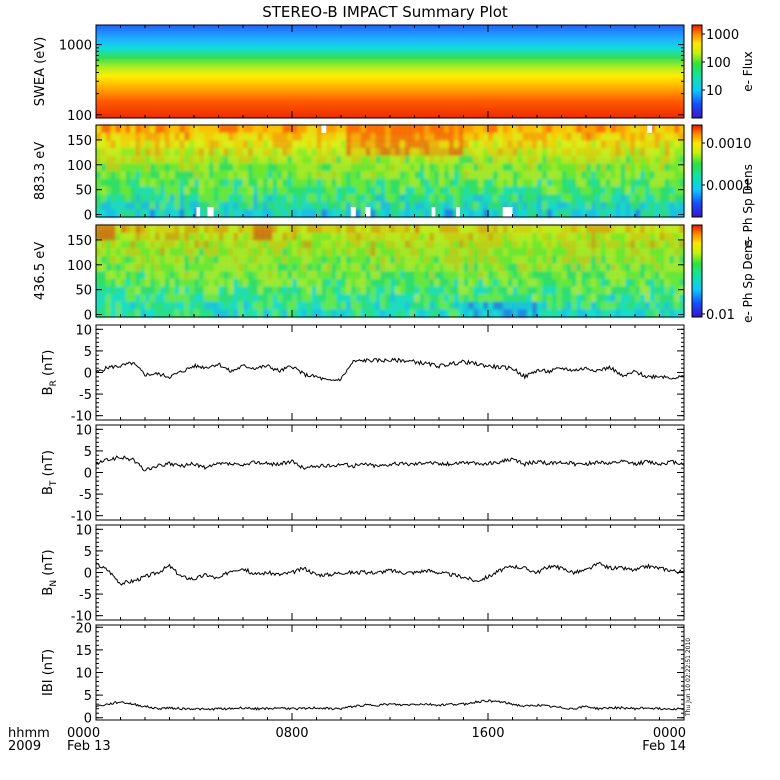 This screenshot has height=780, width=780. I want to click on y-tick-label: 5, so click(88, 696).